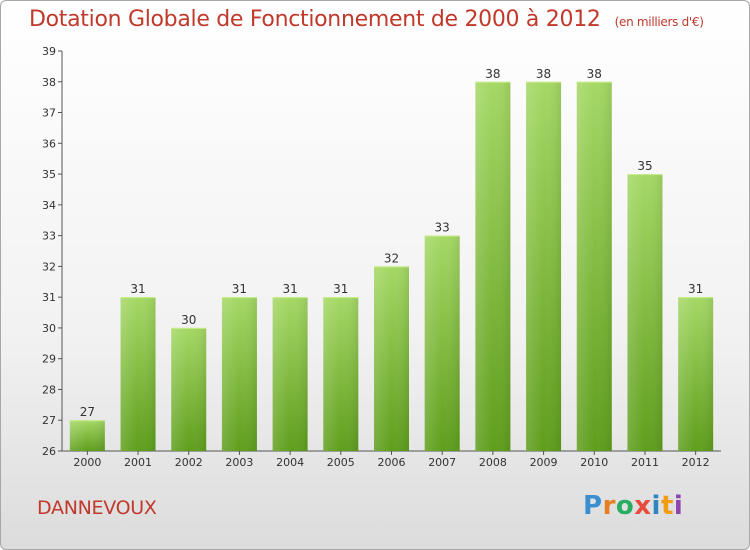 Image resolution: width=750 pixels, height=550 pixels. Describe the element at coordinates (696, 462) in the screenshot. I see `x-tick-label: 2012` at that location.